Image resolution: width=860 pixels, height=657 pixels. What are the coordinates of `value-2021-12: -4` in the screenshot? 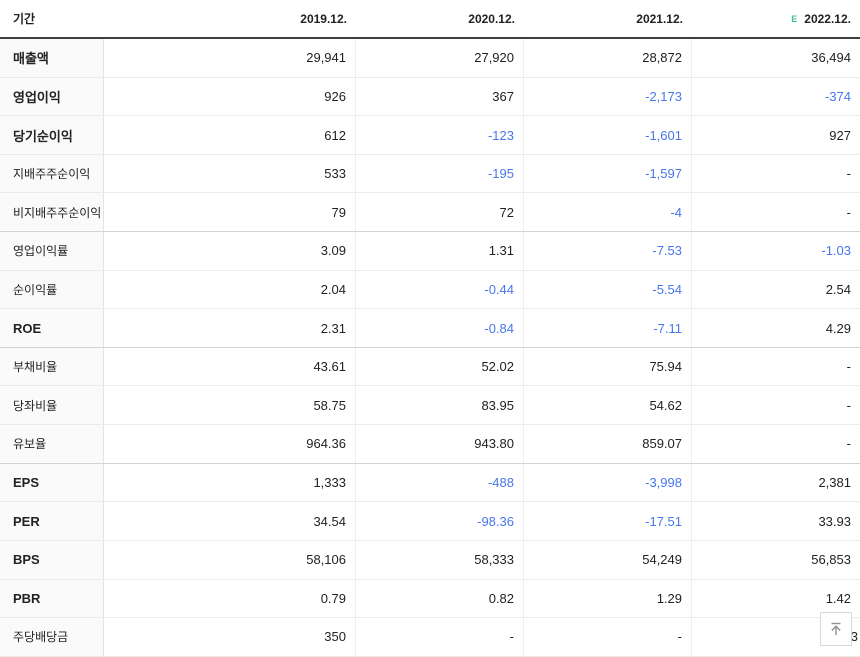 It's located at (608, 212).